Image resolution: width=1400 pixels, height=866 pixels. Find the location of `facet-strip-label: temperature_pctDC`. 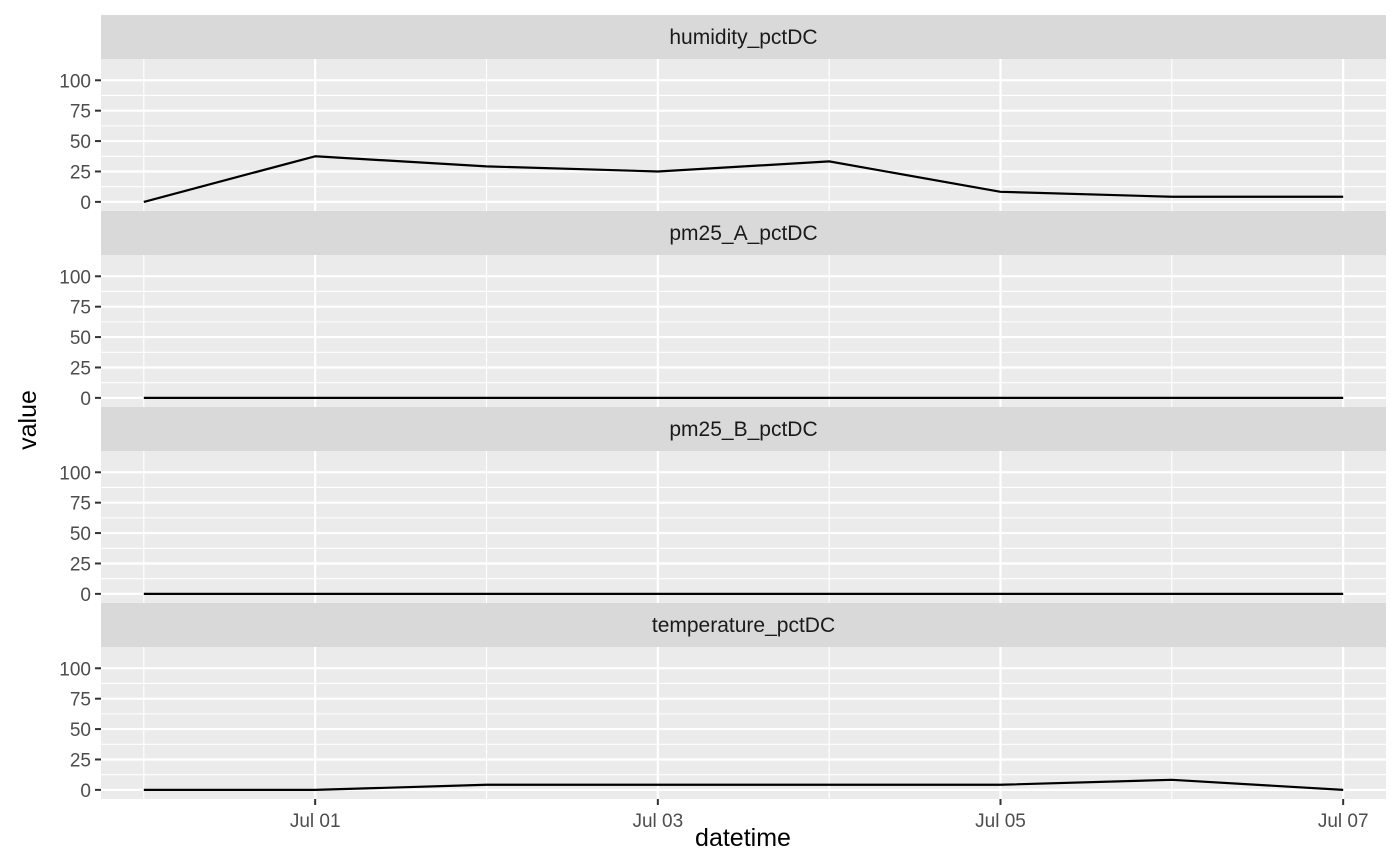

facet-strip-label: temperature_pctDC is located at coordinates (743, 625).